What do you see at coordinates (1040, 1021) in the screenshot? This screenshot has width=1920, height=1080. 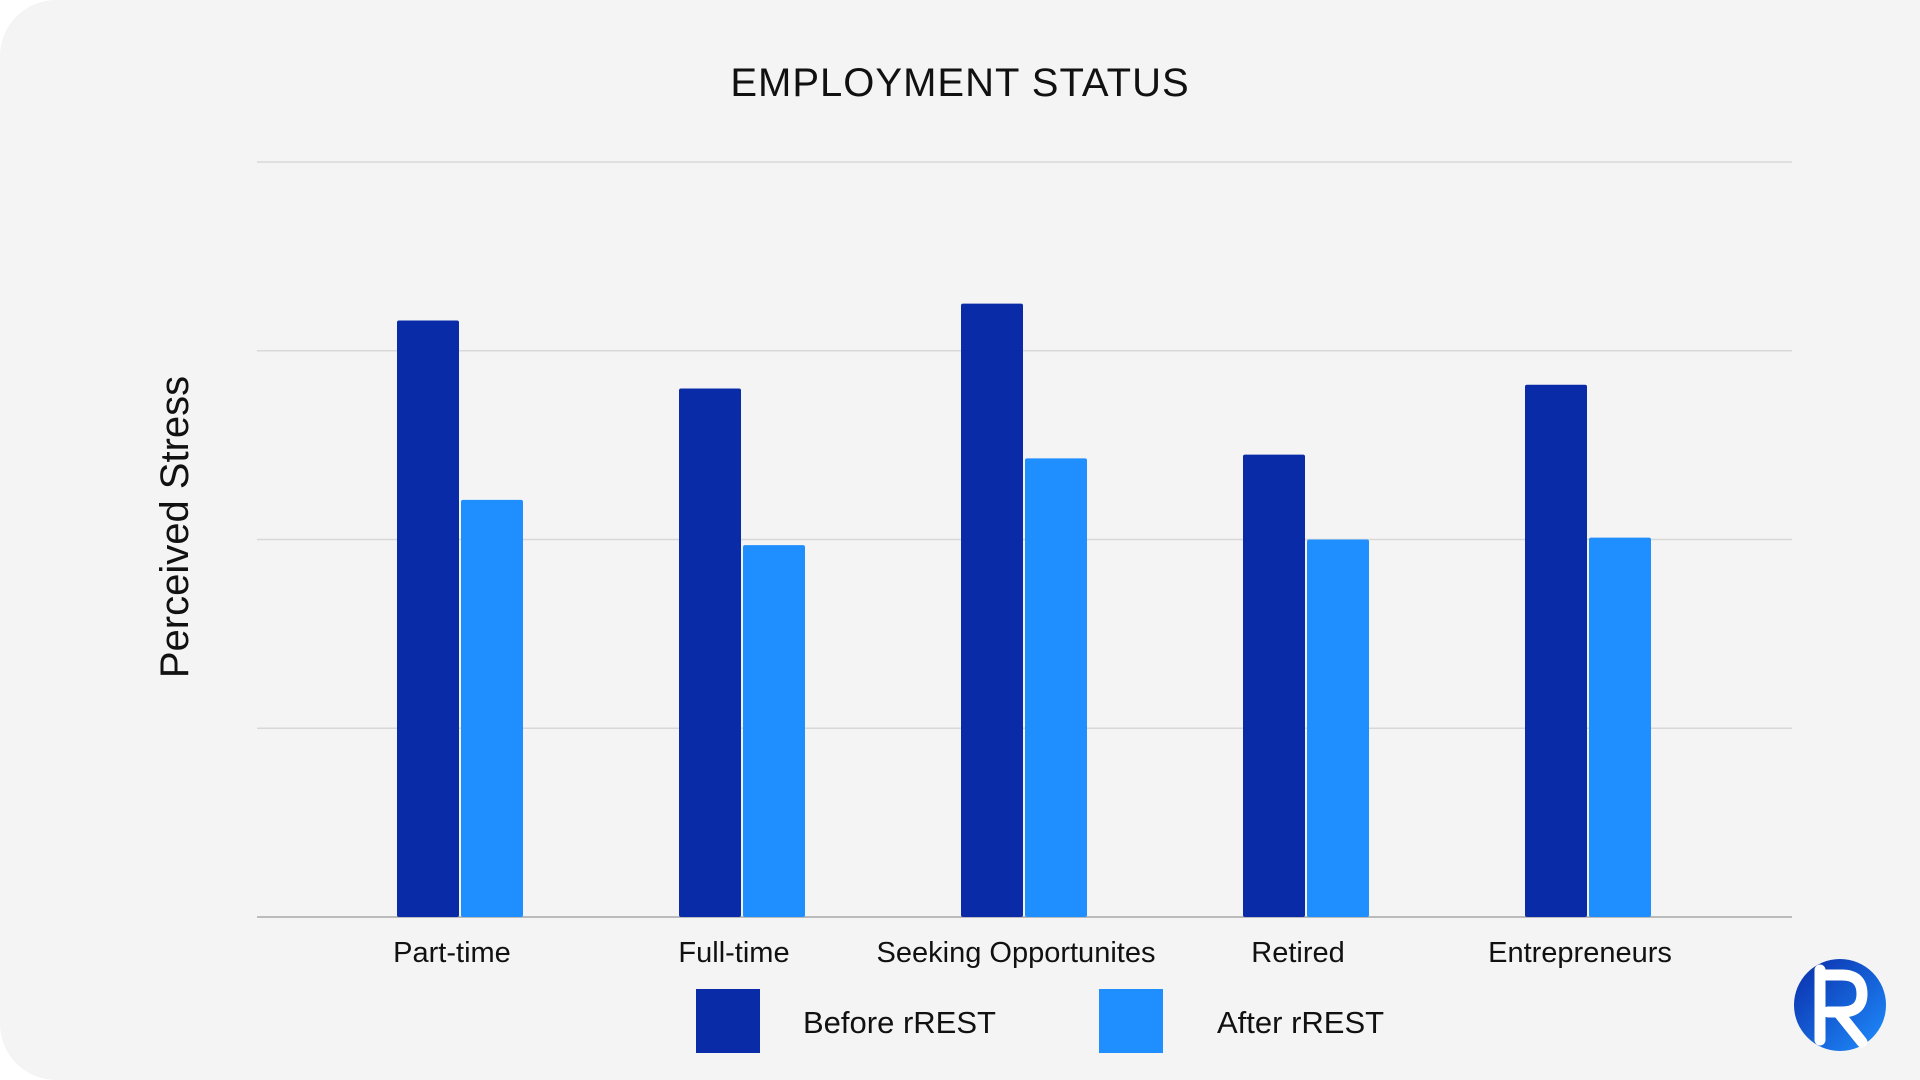 I see `legend: Before rREST After rREST` at bounding box center [1040, 1021].